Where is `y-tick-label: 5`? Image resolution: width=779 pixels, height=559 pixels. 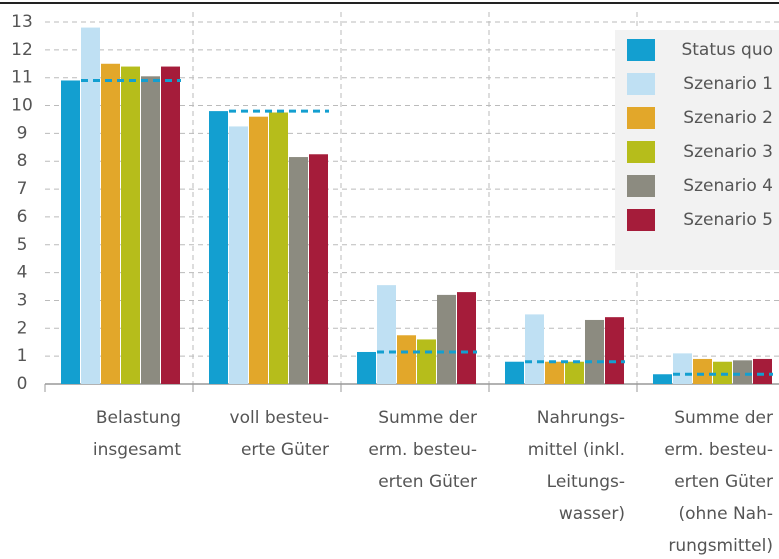 y-tick-label: 5 is located at coordinates (22, 245).